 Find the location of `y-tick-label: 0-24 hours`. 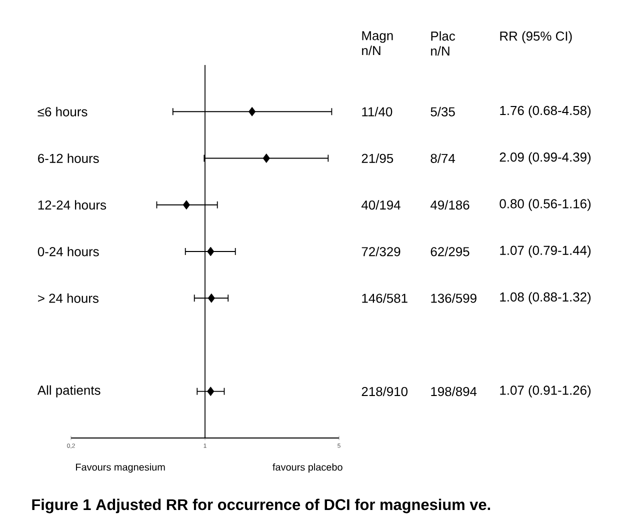

y-tick-label: 0-24 hours is located at coordinates (68, 251).